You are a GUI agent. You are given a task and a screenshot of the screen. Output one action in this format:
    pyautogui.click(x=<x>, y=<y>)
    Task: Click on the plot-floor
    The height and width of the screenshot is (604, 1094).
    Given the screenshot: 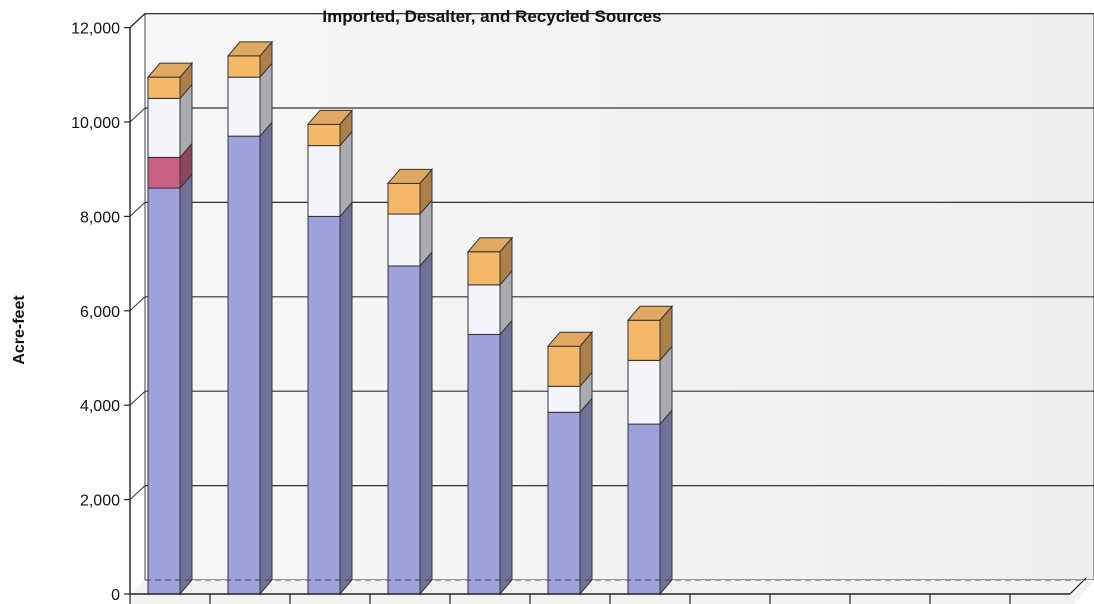 What is the action you would take?
    pyautogui.click(x=612, y=592)
    